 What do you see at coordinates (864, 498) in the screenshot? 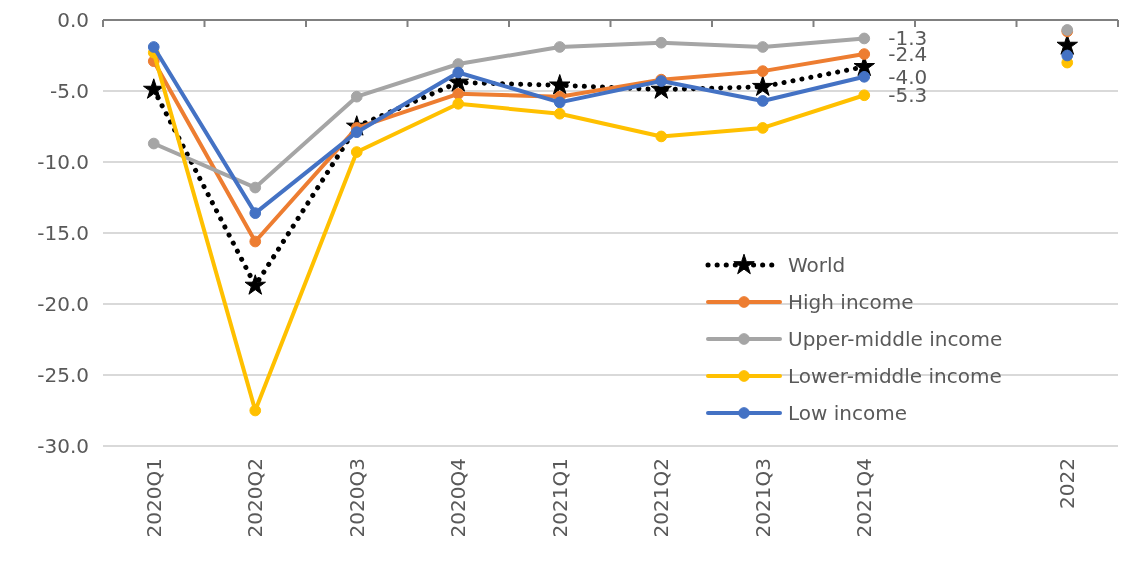
I see `x-tick-label: 2021Q4` at bounding box center [864, 498].